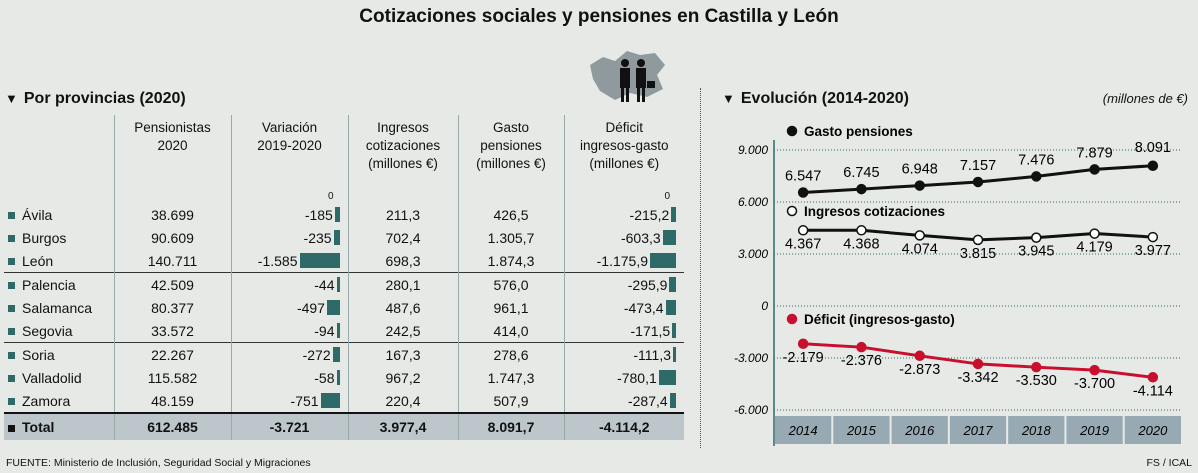 This screenshot has width=1198, height=473. Describe the element at coordinates (1145, 98) in the screenshot. I see `units-label: (millones de €)` at that location.